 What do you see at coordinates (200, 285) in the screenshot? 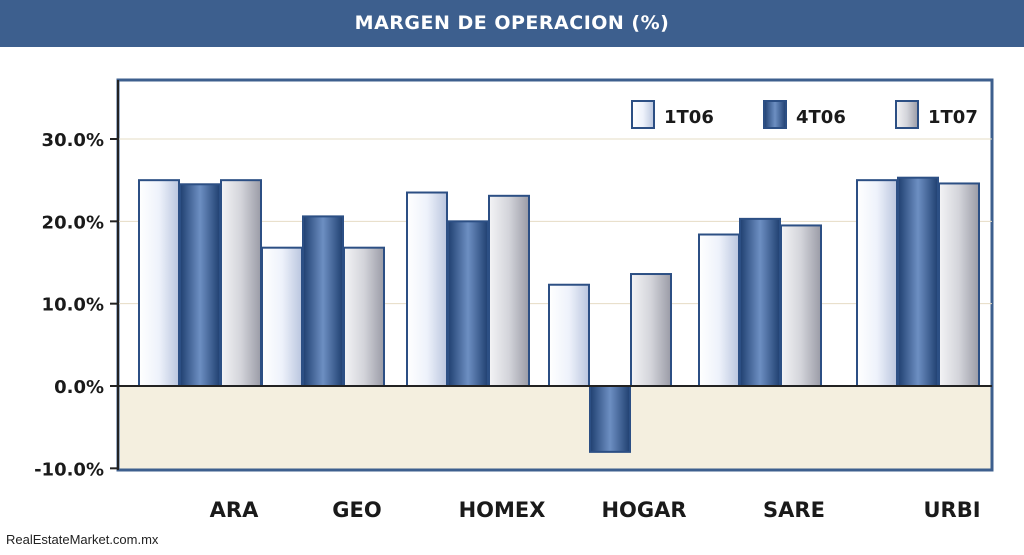
I see `bar-ara-4t06` at bounding box center [200, 285].